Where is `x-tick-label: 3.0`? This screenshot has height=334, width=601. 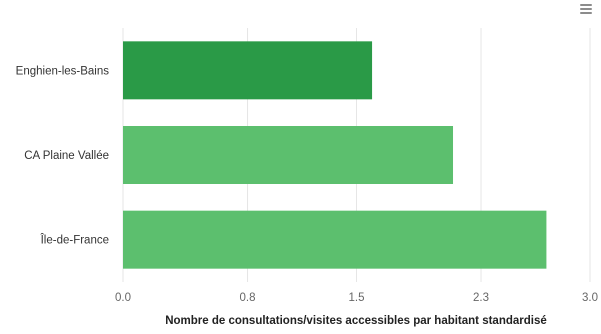
x-tick-label: 3.0 is located at coordinates (590, 298).